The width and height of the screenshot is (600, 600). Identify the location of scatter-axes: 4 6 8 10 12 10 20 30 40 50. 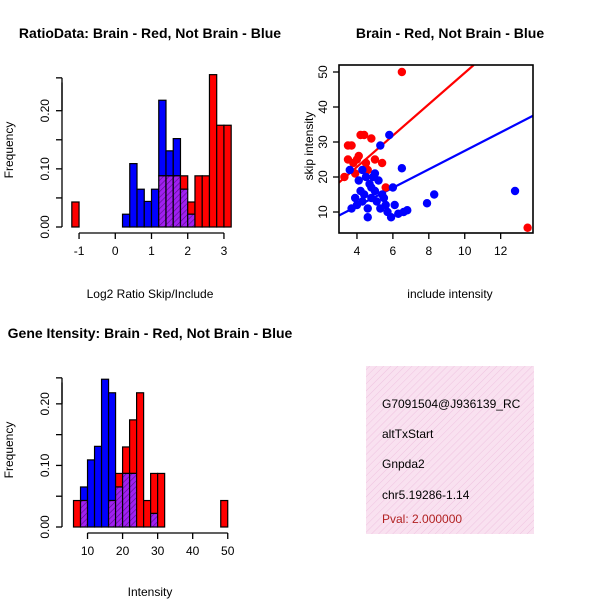
(425, 161).